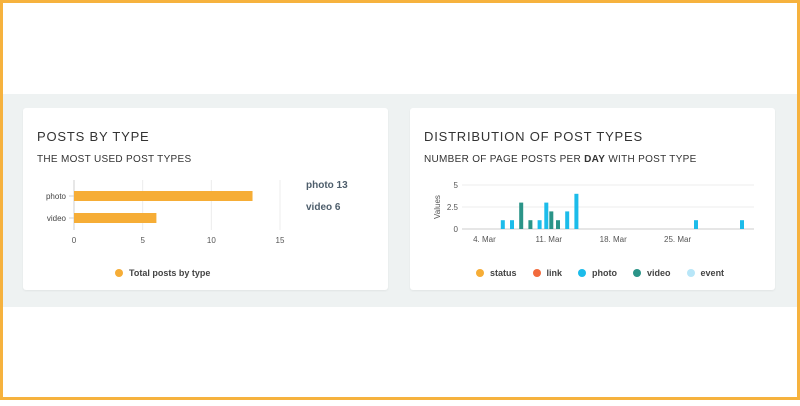  I want to click on posts-by-type-chart: 0 5 10 15 photo video, so click(165, 212).